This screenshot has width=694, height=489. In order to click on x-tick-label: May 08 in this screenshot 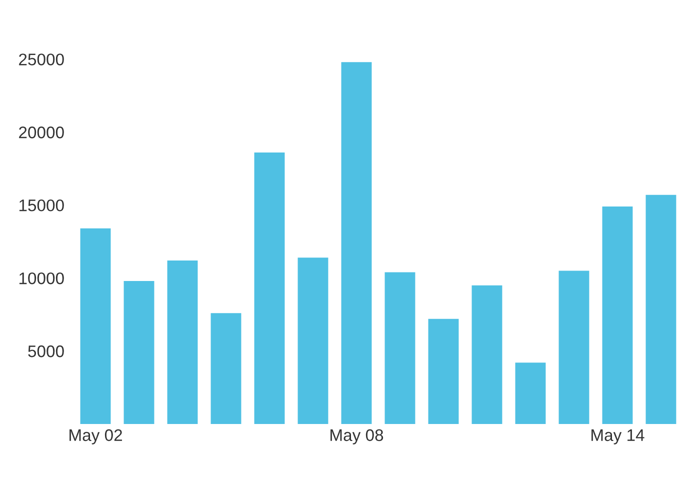, I will do `click(357, 436)`.